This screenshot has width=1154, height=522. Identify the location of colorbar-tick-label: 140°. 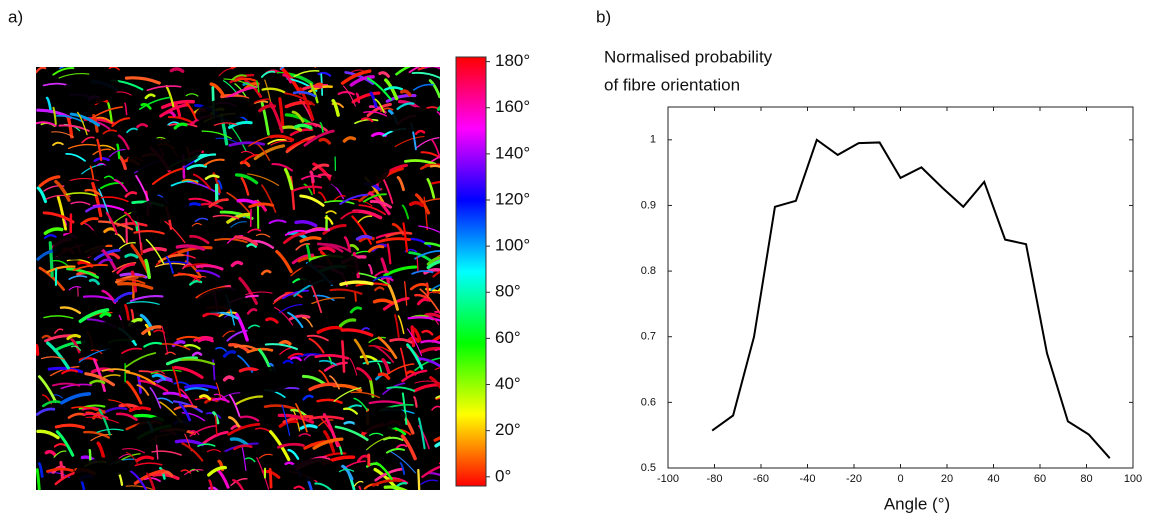
(512, 152).